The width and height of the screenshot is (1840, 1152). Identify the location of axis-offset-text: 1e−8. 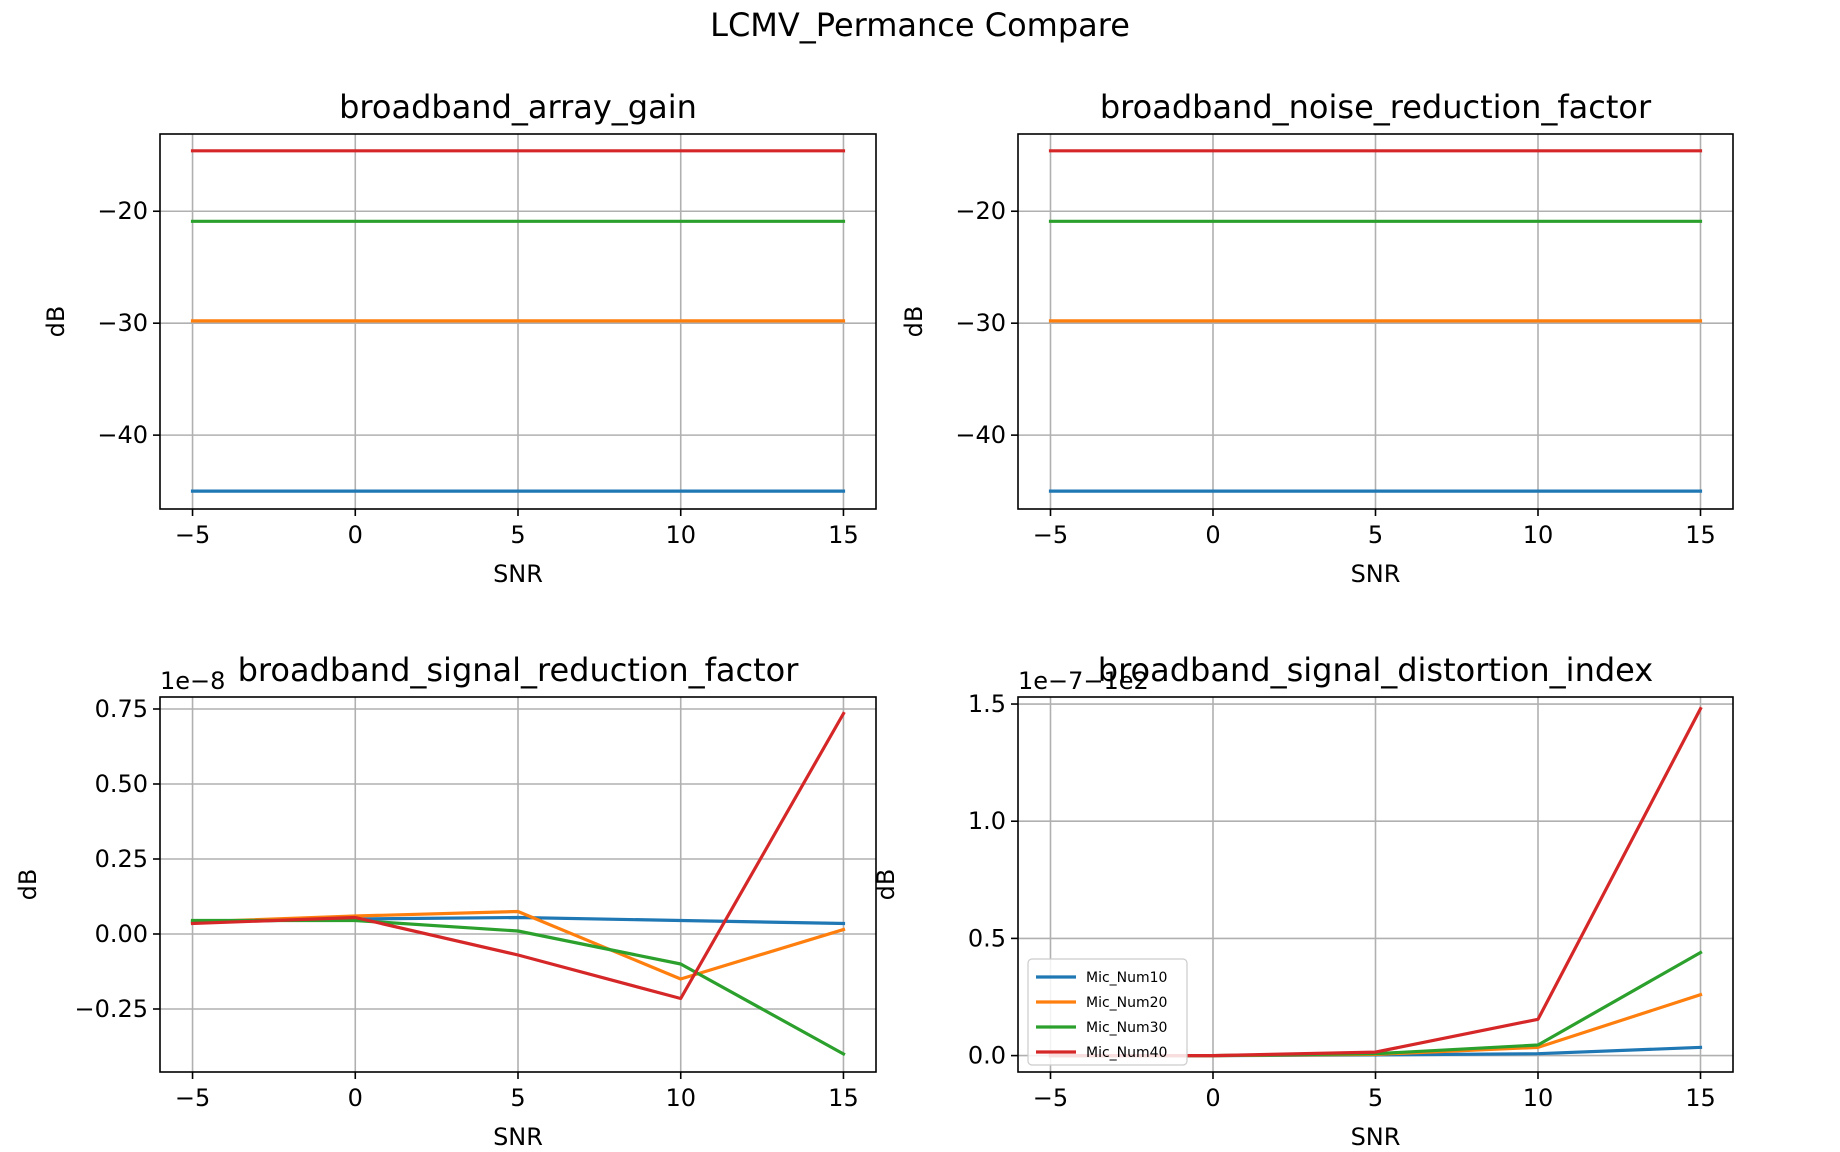
(192, 681).